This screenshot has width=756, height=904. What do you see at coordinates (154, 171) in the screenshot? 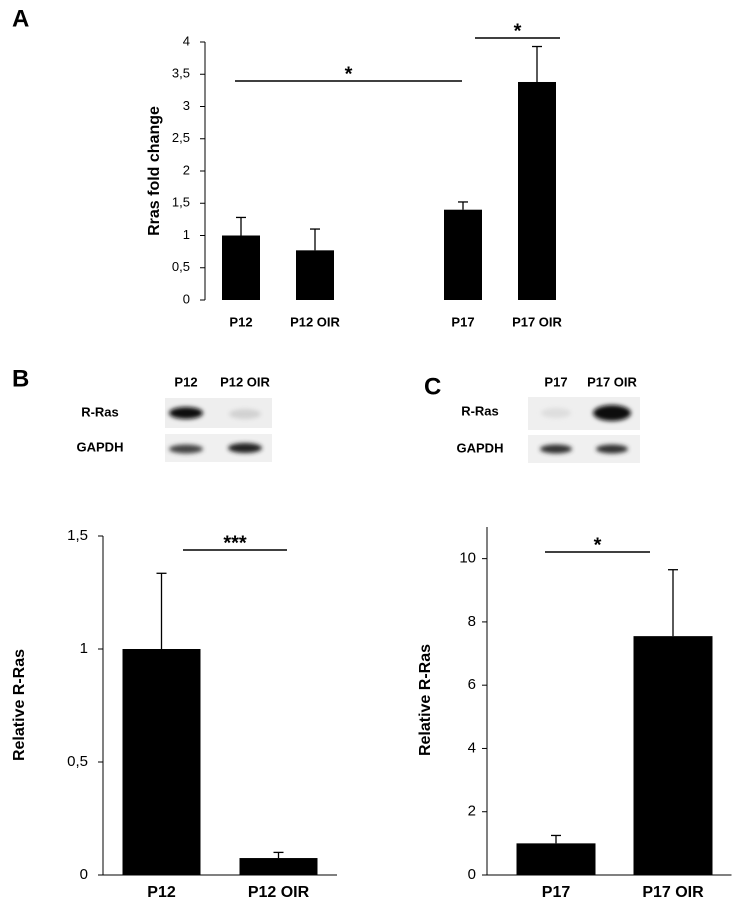
I see `y-axis-label: Rras fold change` at bounding box center [154, 171].